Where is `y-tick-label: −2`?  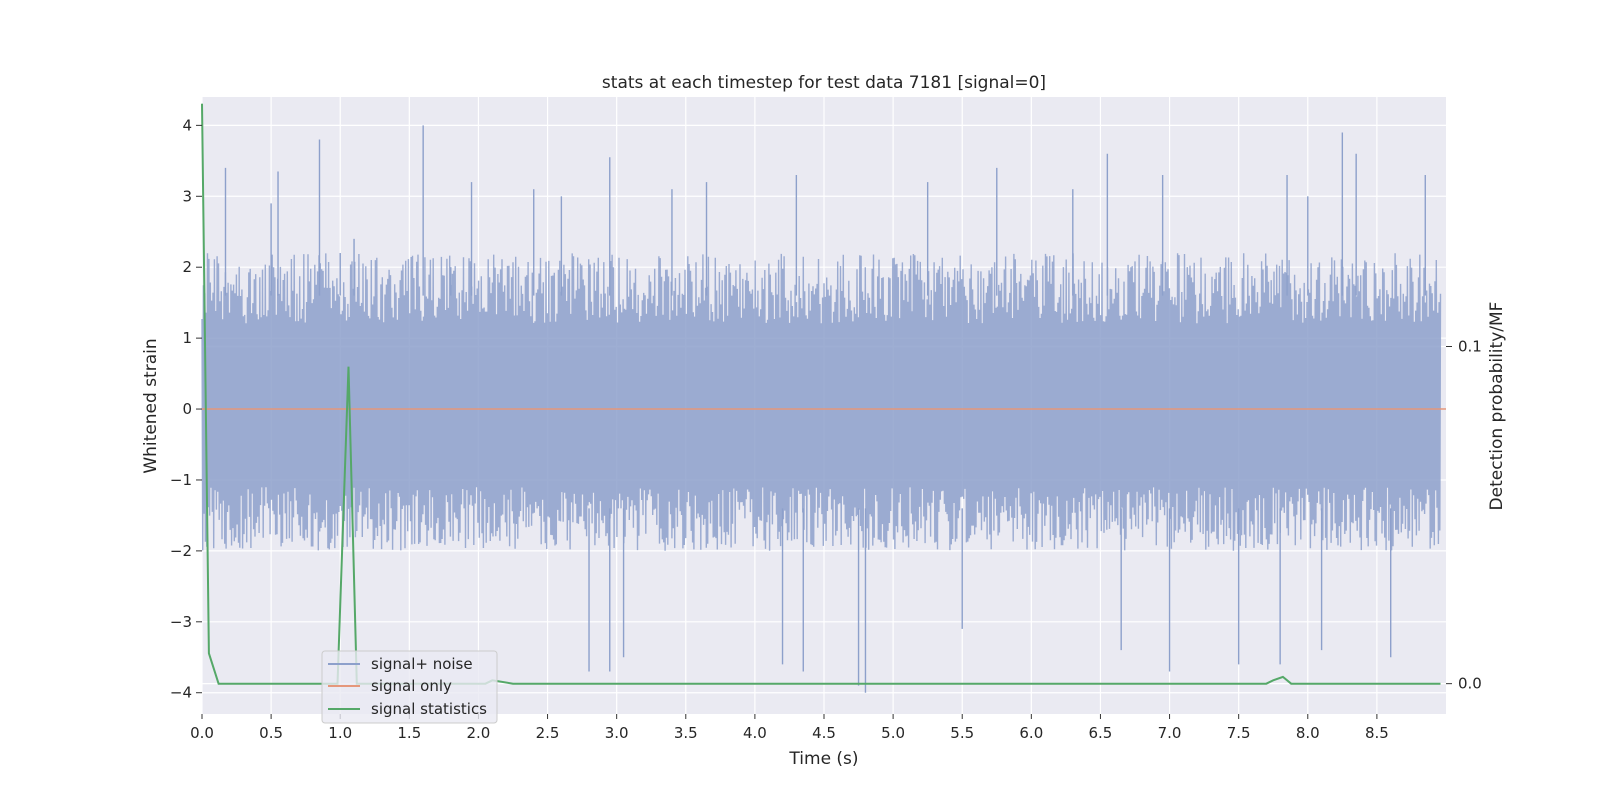 y-tick-label: −2 is located at coordinates (181, 551).